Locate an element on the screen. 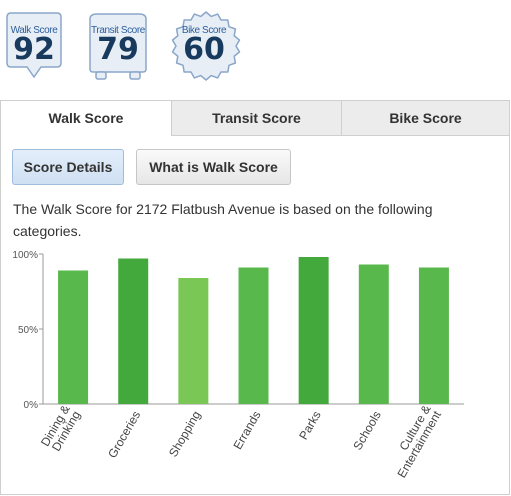 Image resolution: width=511 pixels, height=496 pixels. y-tick-label: 50% is located at coordinates (28, 330).